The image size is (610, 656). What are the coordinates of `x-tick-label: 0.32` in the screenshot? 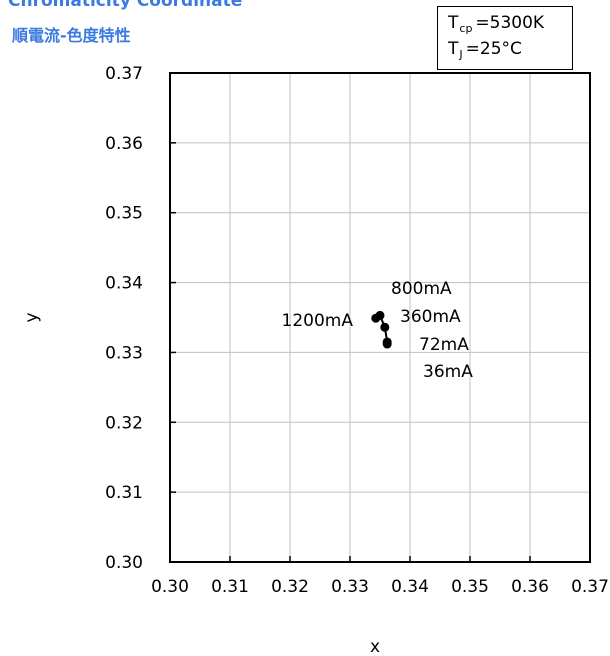 It's located at (290, 587).